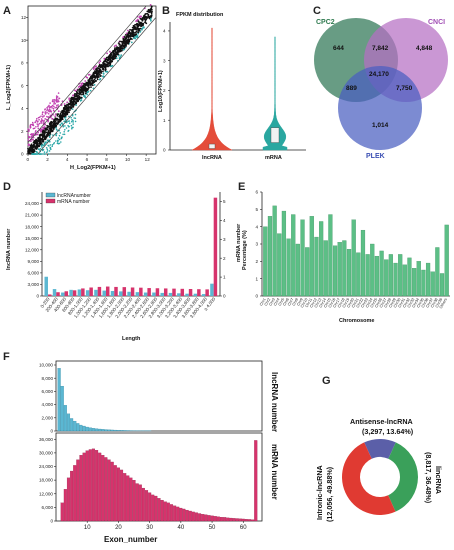  Describe the element at coordinates (346, 303) in the screenshot. I see `x-tick-label: Chr19` at that location.